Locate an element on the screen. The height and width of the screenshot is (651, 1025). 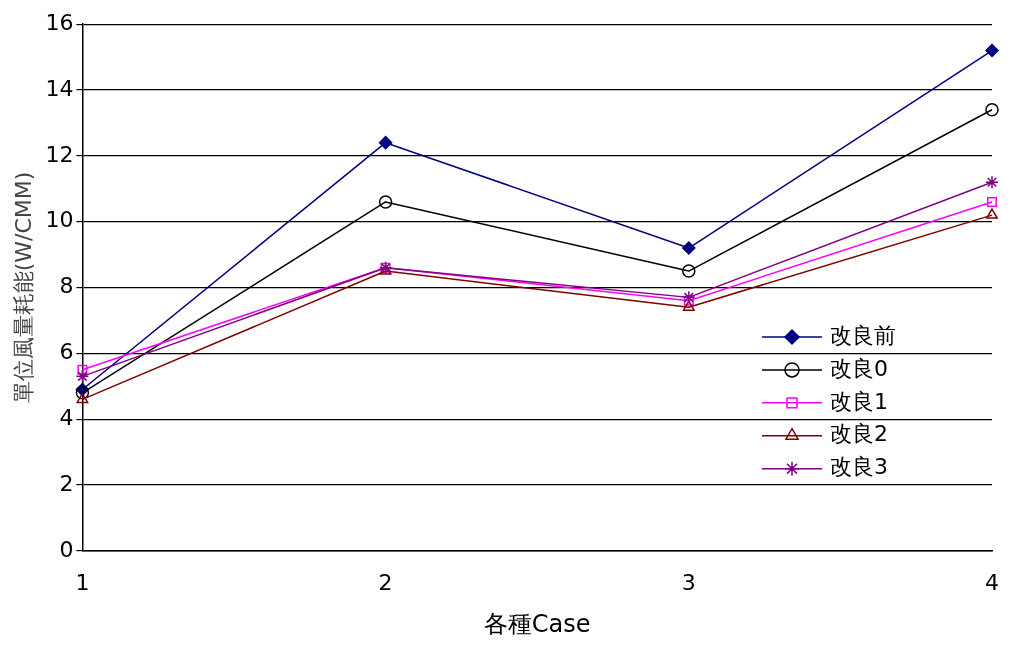
x-tick-label: 3 is located at coordinates (688, 582).